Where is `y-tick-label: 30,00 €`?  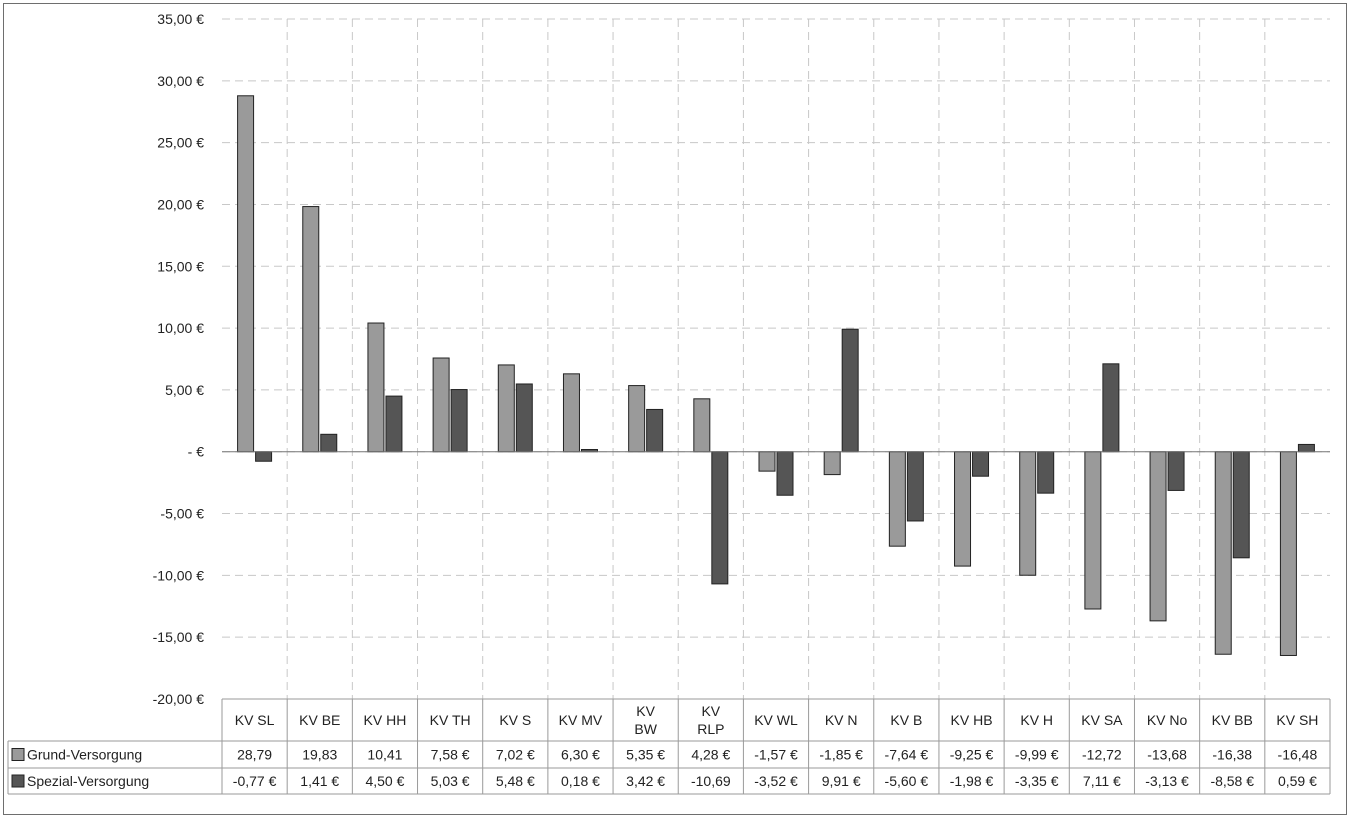 y-tick-label: 30,00 € is located at coordinates (180, 81).